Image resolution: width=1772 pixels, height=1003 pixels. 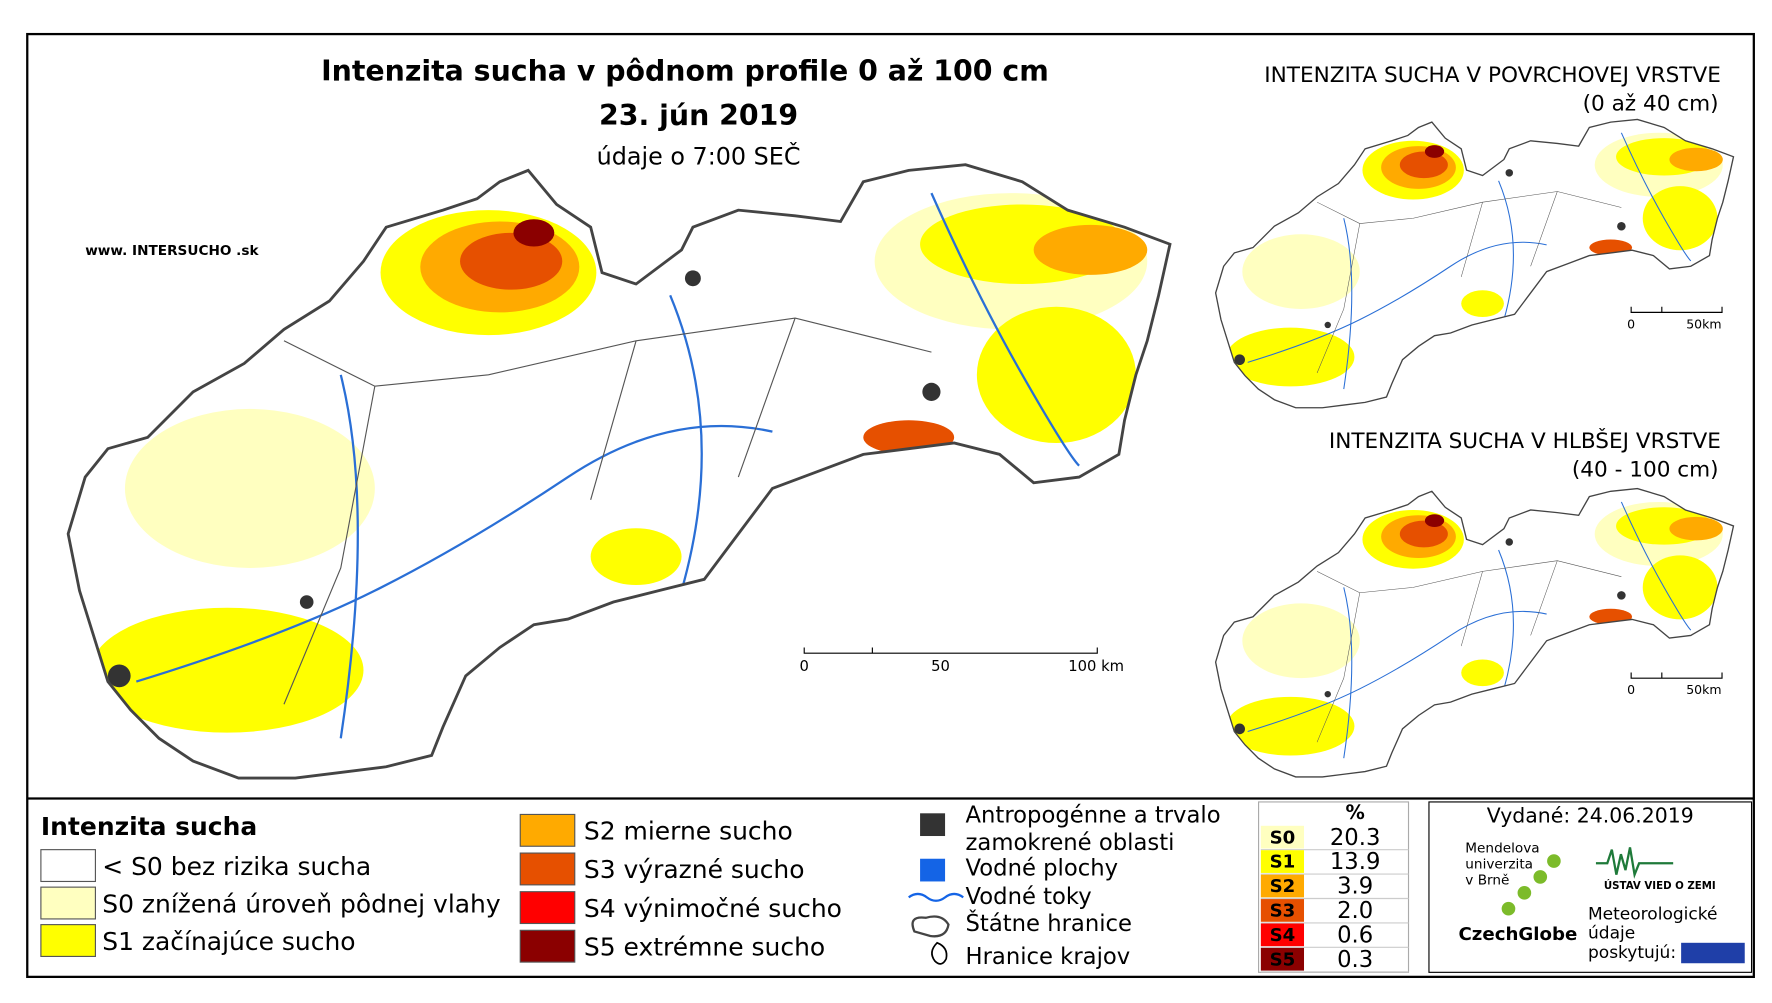 What do you see at coordinates (1492, 75) in the screenshot?
I see `inset-title: INTENZITA SUCHA V POVRCHOVEJ VRSTVE` at bounding box center [1492, 75].